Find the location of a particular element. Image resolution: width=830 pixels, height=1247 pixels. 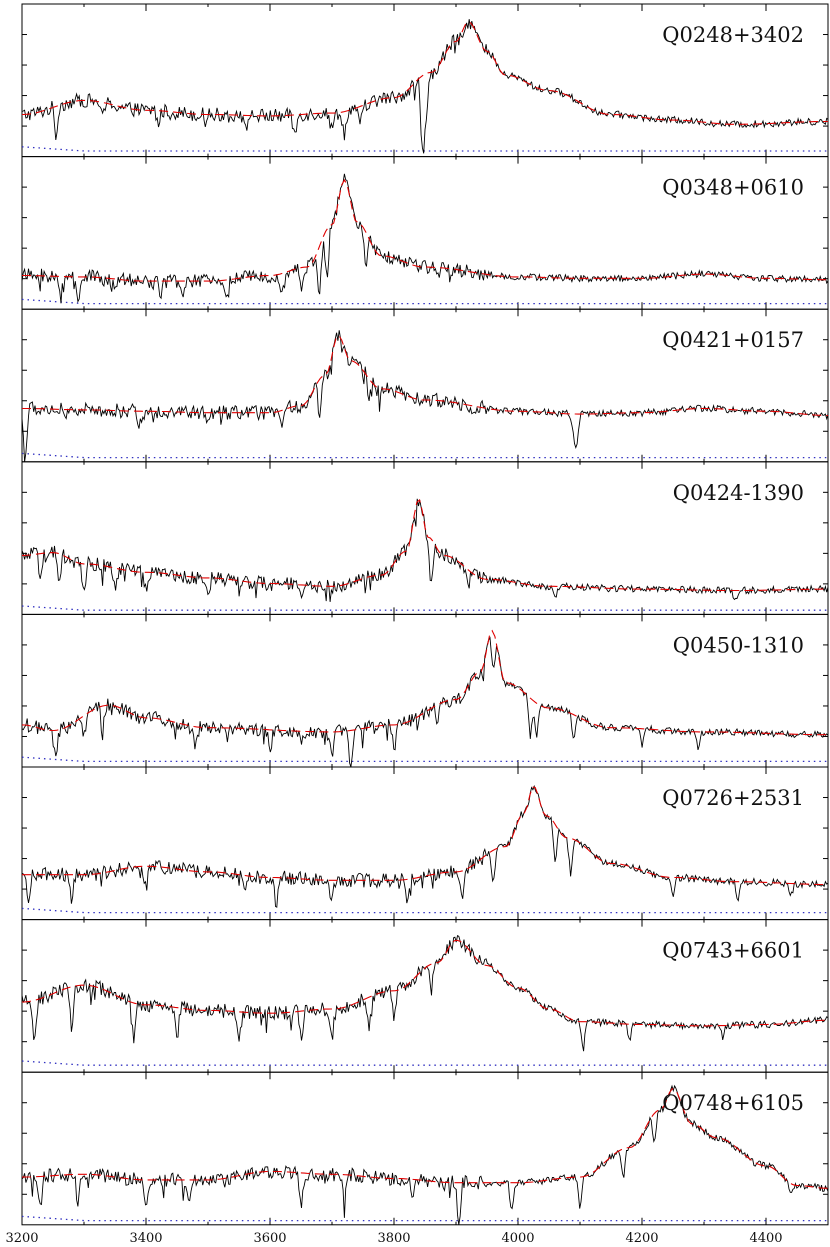

x-tick-label: 3800 is located at coordinates (393, 1238).